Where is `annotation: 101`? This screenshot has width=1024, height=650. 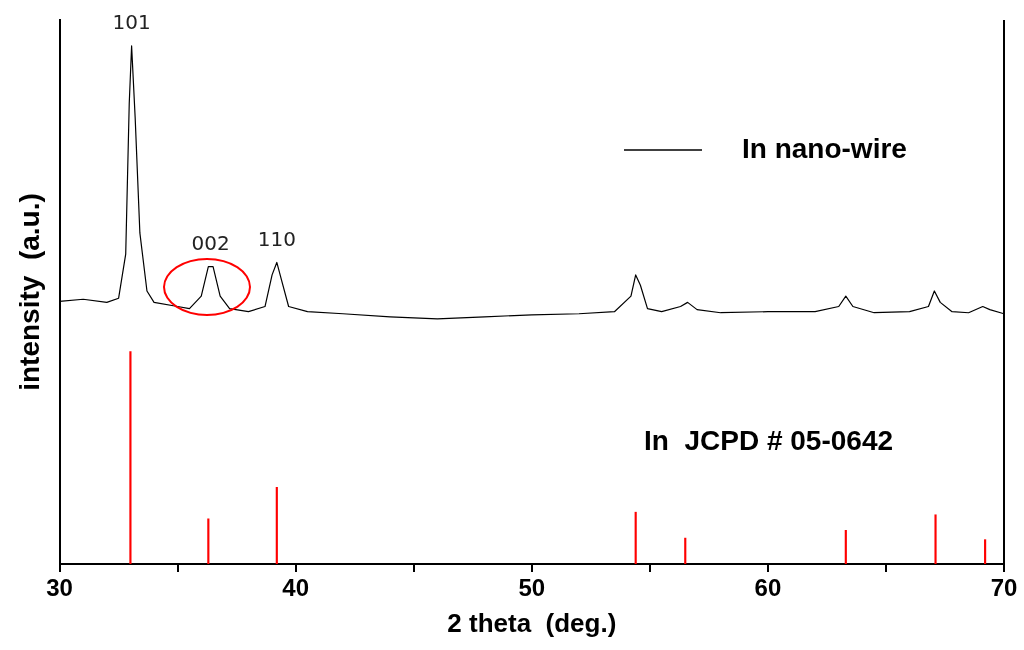 annotation: 101 is located at coordinates (131, 22).